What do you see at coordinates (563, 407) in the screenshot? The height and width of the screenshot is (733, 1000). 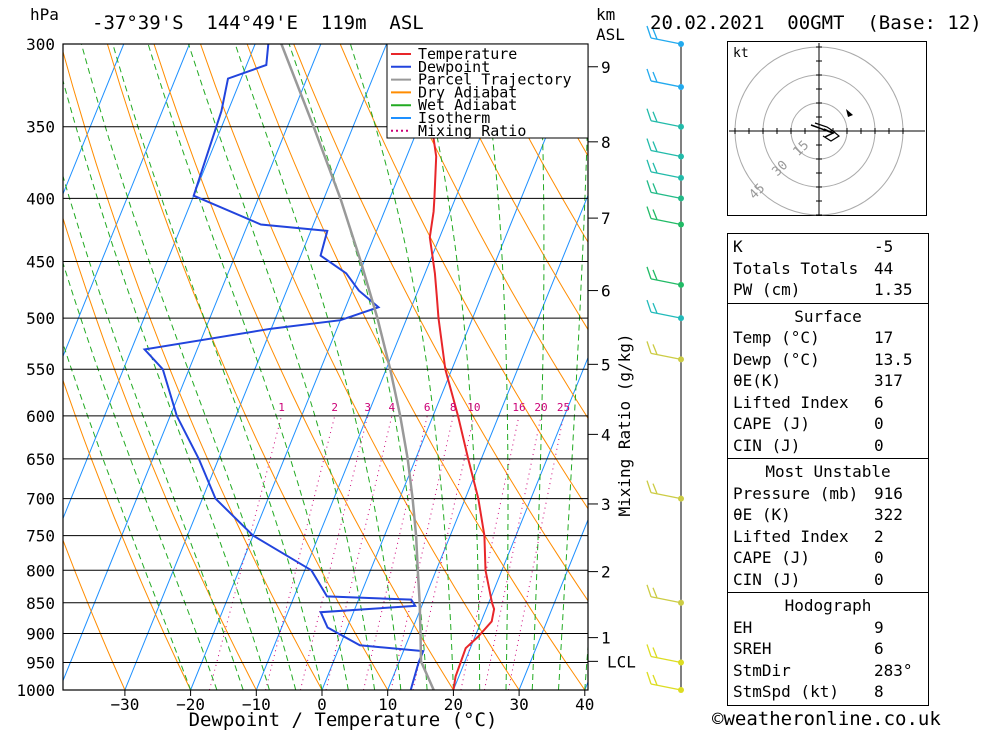 I see `mixing-ratio-label: 25` at bounding box center [563, 407].